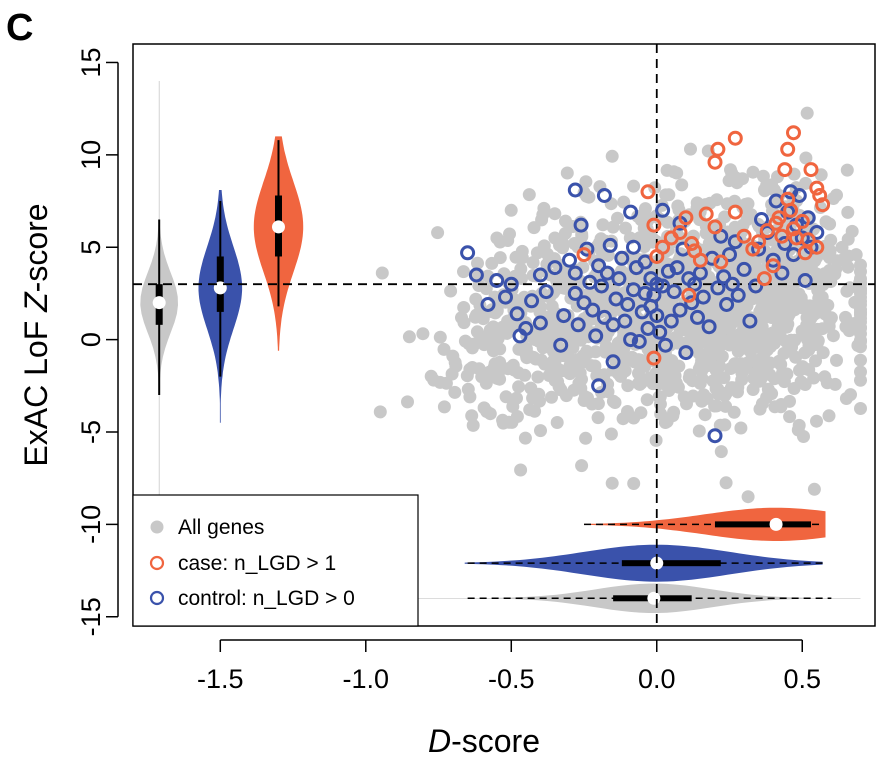 The width and height of the screenshot is (882, 762). I want to click on y-tick-label: 0, so click(91, 339).